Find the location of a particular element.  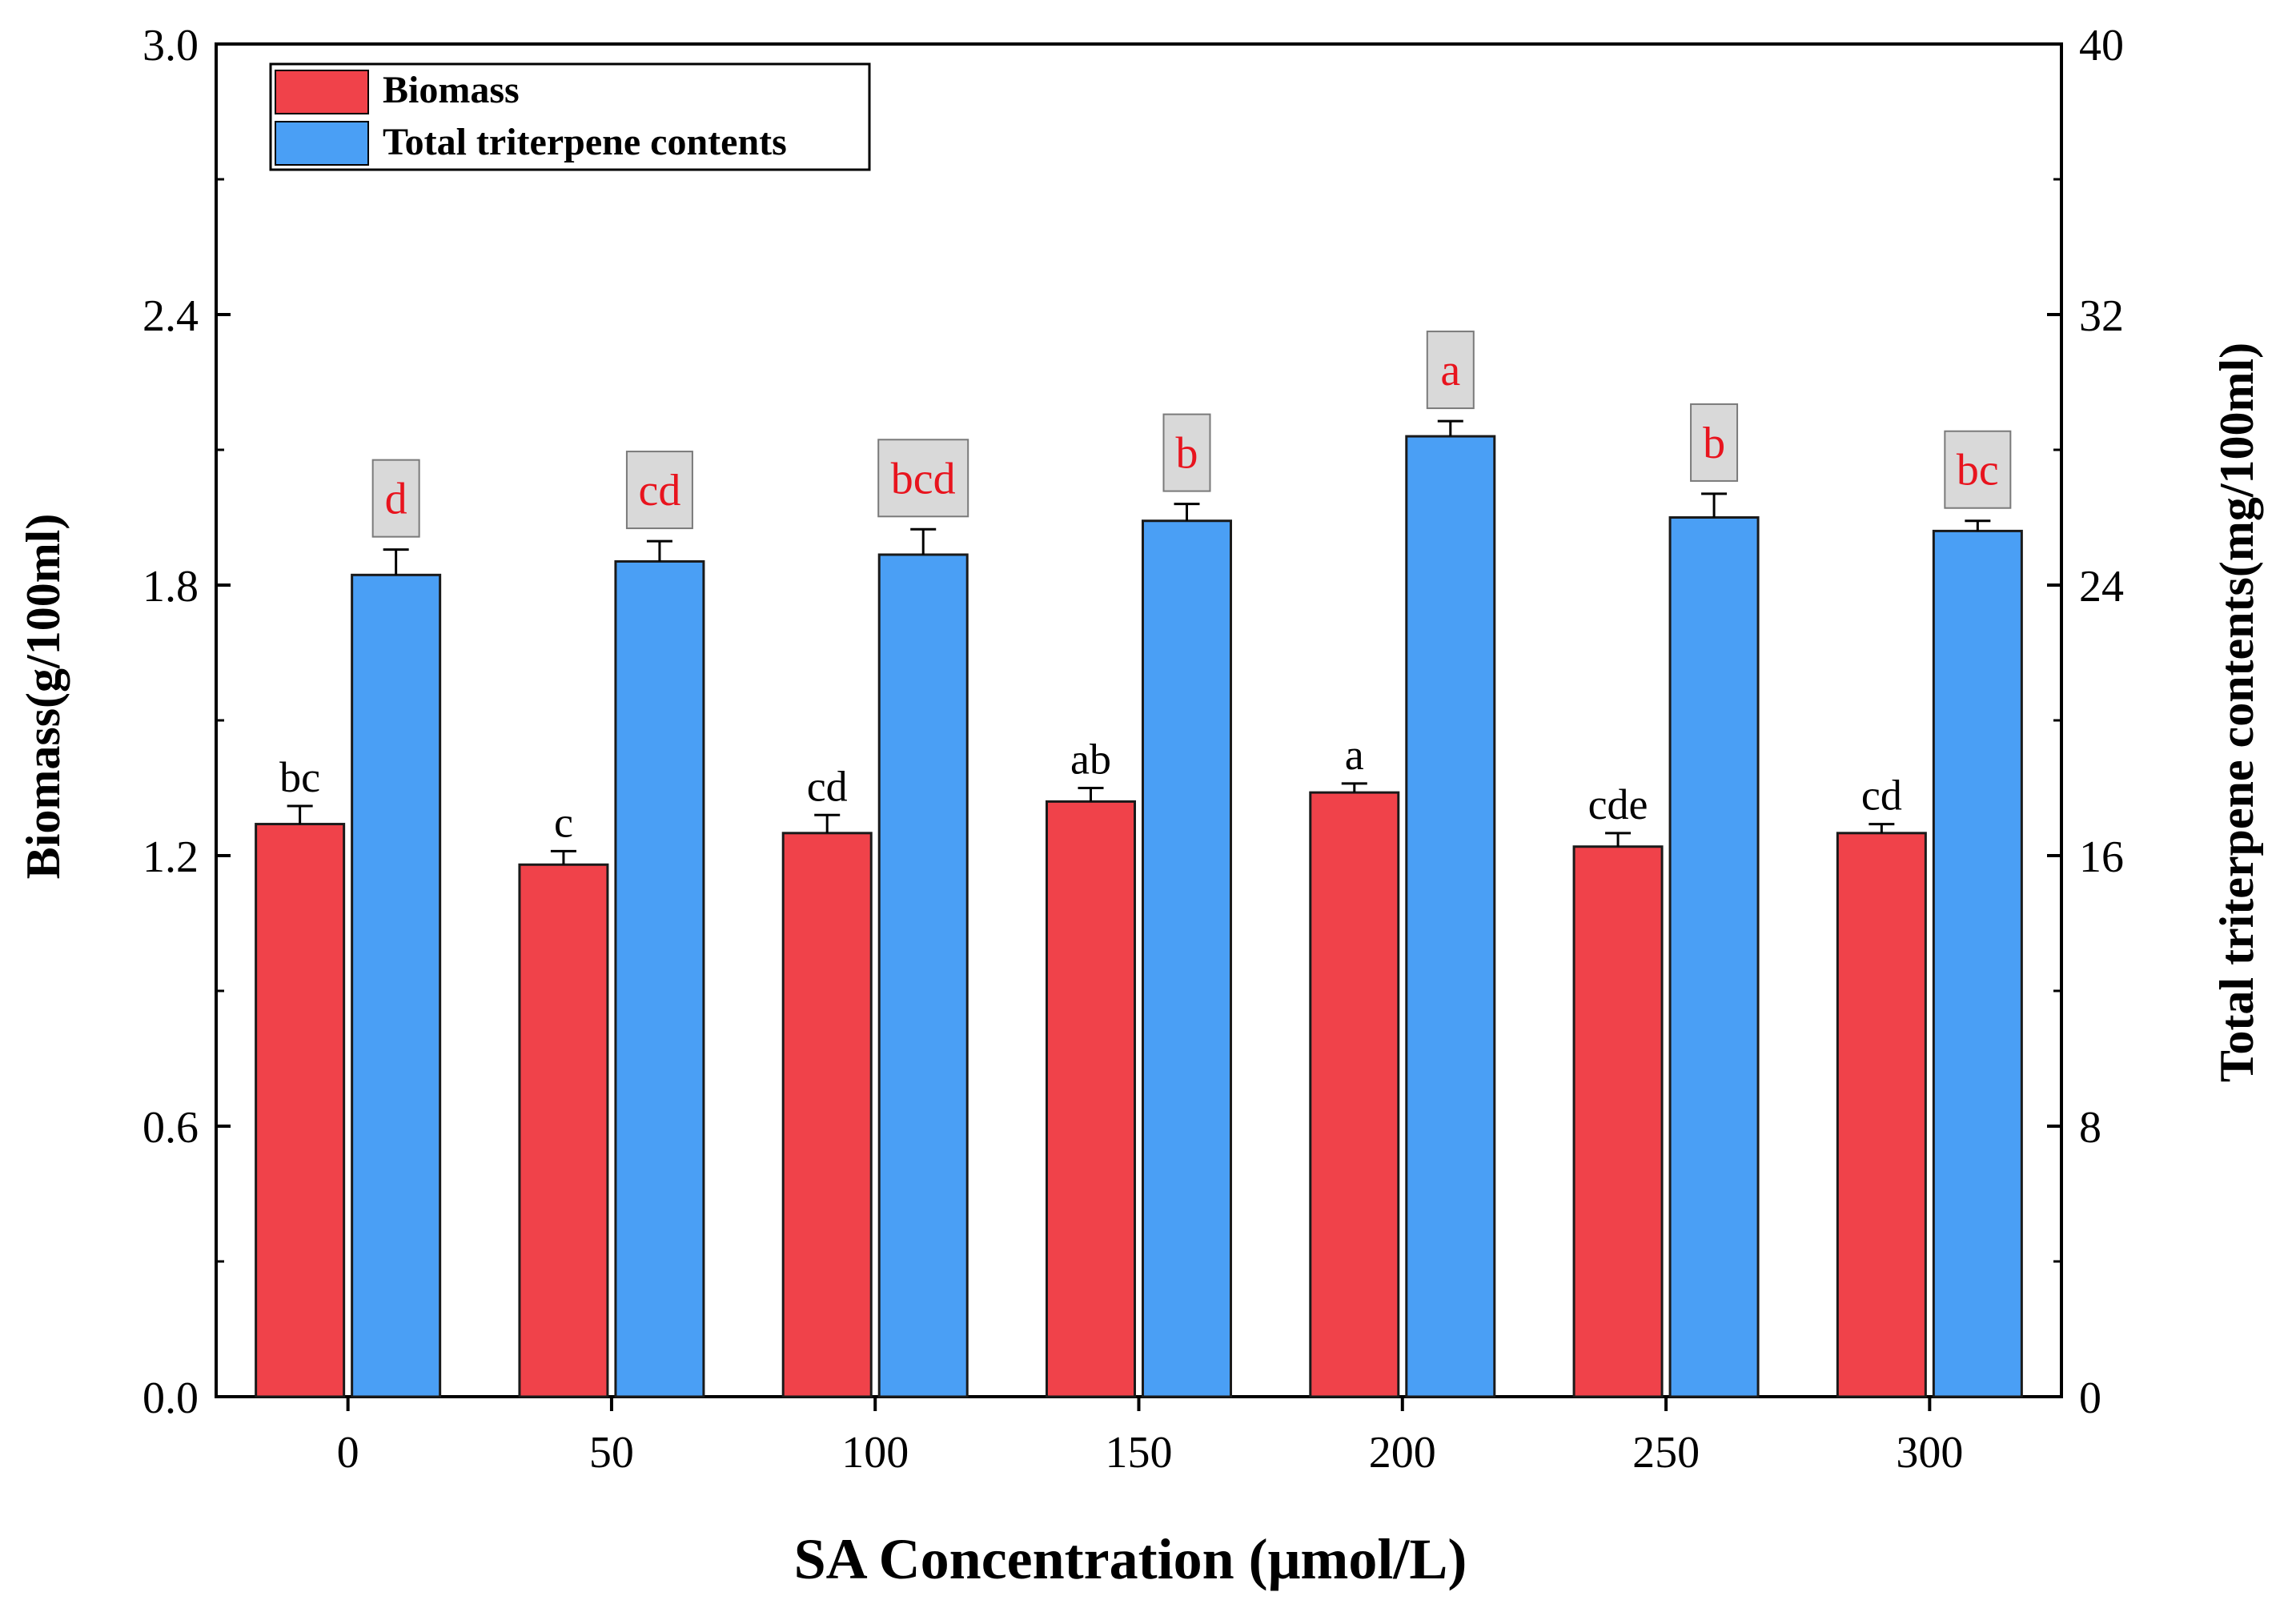

legend: Biomass Total triterpene contents is located at coordinates (570, 117).